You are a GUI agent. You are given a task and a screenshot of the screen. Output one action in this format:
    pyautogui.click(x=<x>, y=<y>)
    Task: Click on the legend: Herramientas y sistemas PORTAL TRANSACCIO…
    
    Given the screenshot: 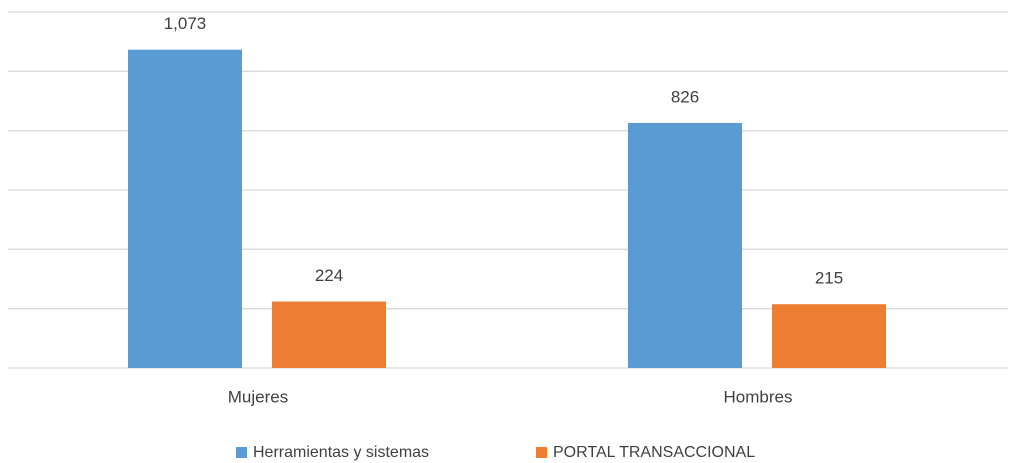 What is the action you would take?
    pyautogui.click(x=495, y=452)
    